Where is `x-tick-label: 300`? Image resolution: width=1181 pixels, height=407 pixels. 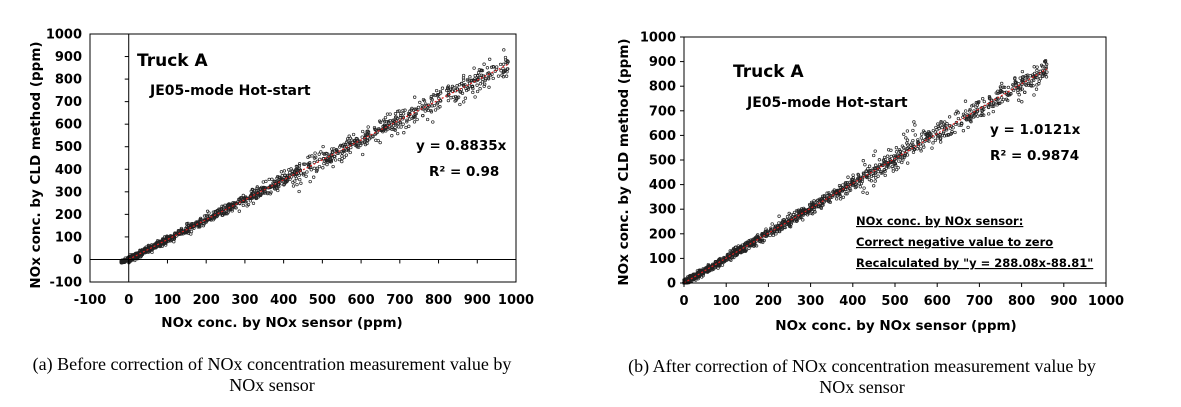 x-tick-label: 300 is located at coordinates (810, 301).